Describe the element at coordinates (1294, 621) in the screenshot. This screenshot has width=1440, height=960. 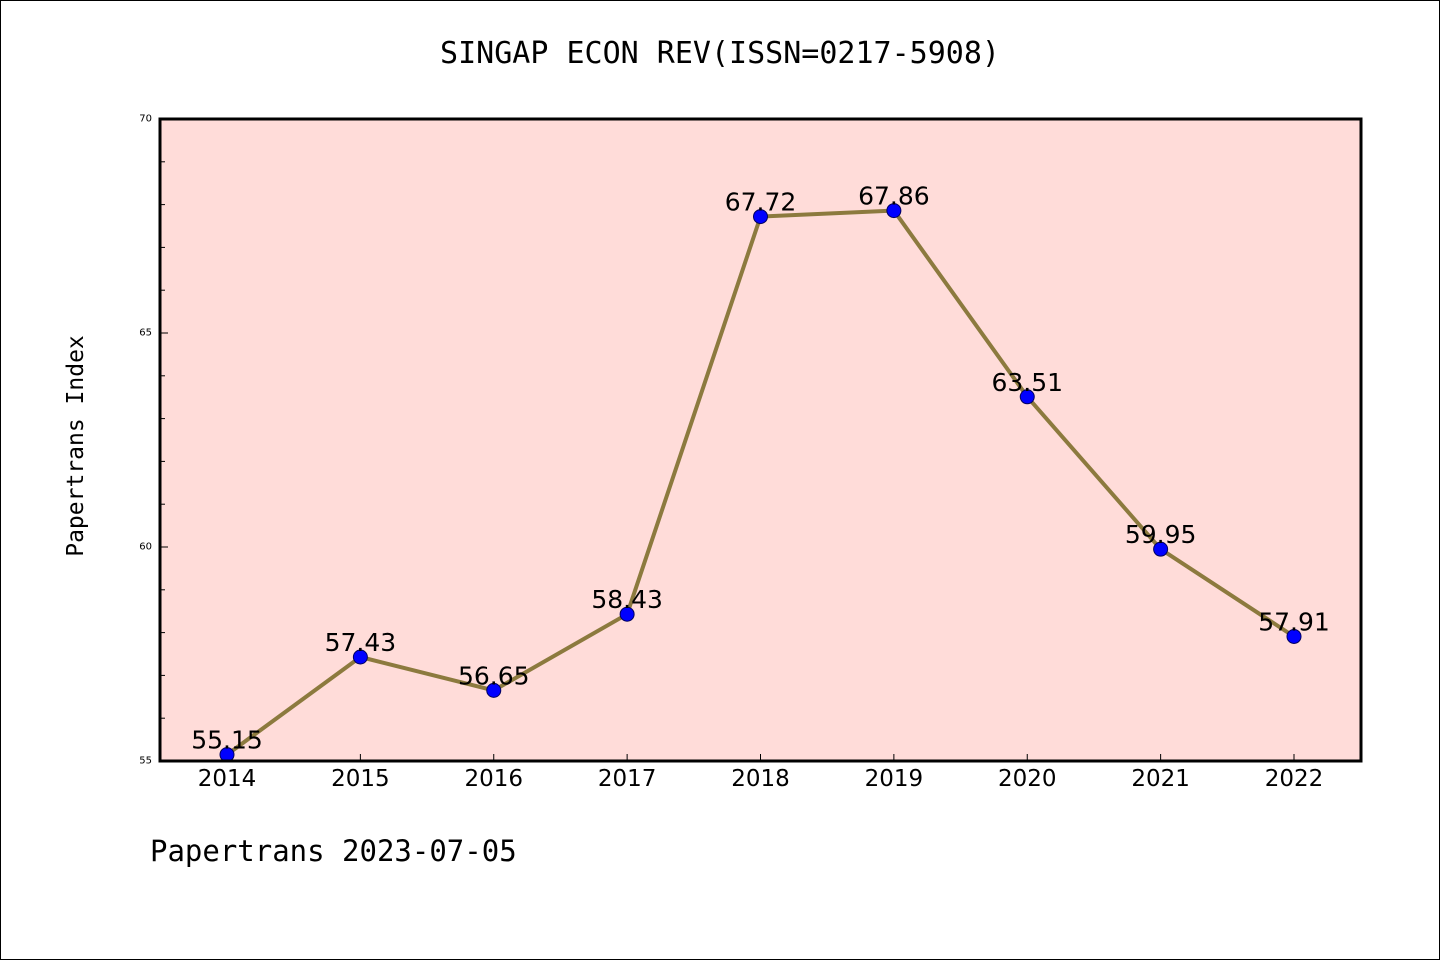
I see `data-label: 57.91` at that location.